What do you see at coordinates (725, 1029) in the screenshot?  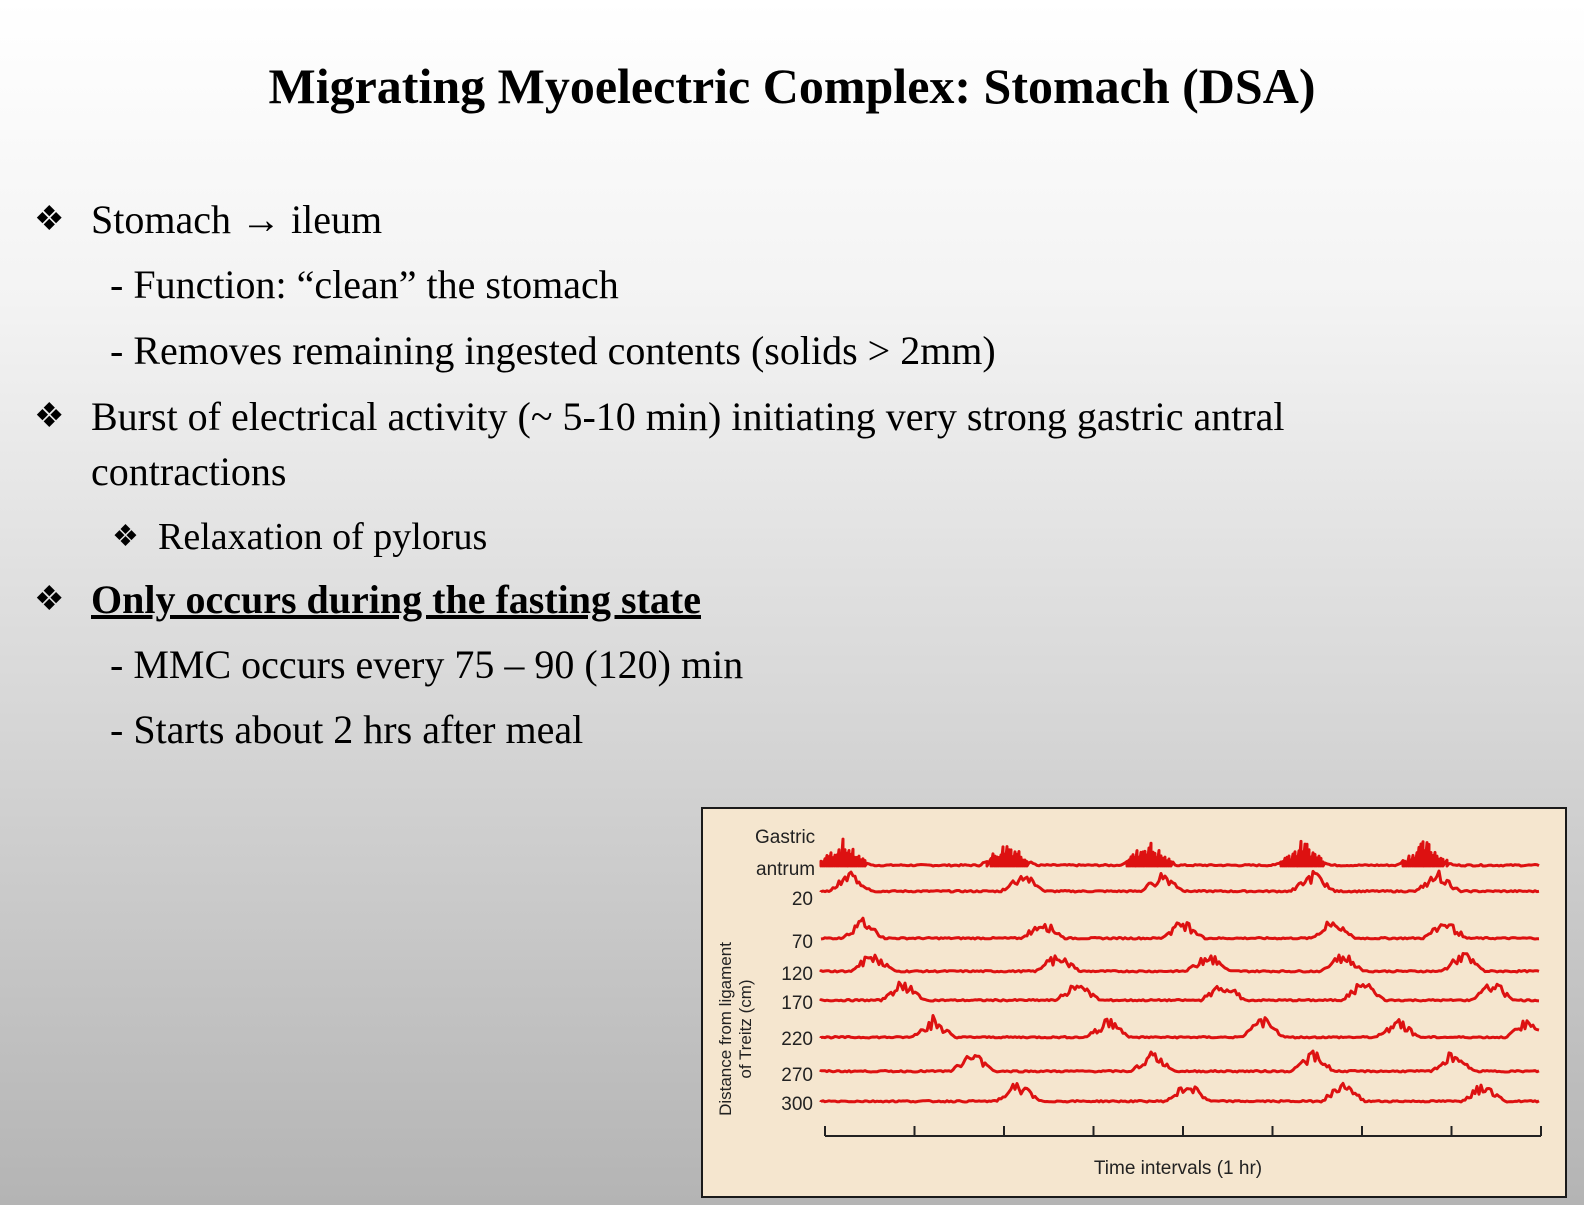 I see `y-axis-label-line1: Distance from ligament` at bounding box center [725, 1029].